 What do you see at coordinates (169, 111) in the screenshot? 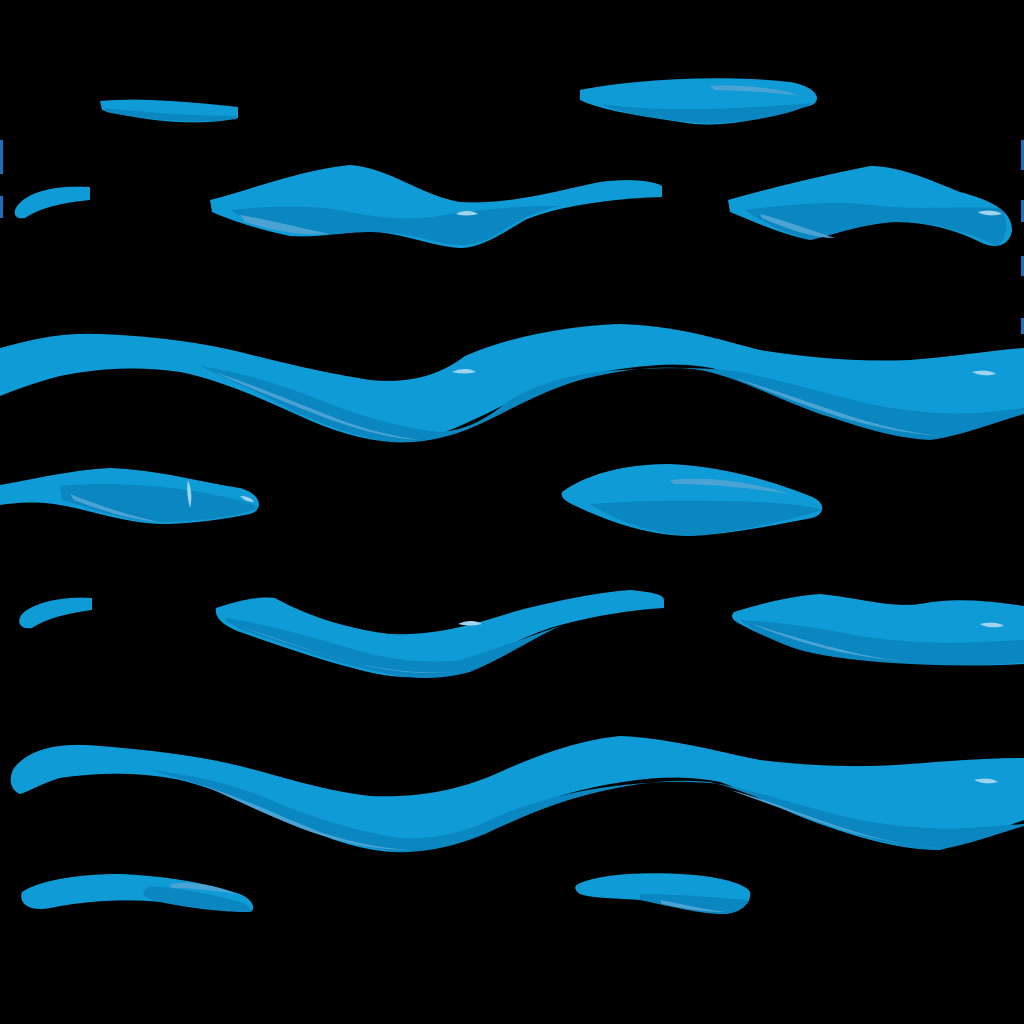
I see `wave-droplet-top-left` at bounding box center [169, 111].